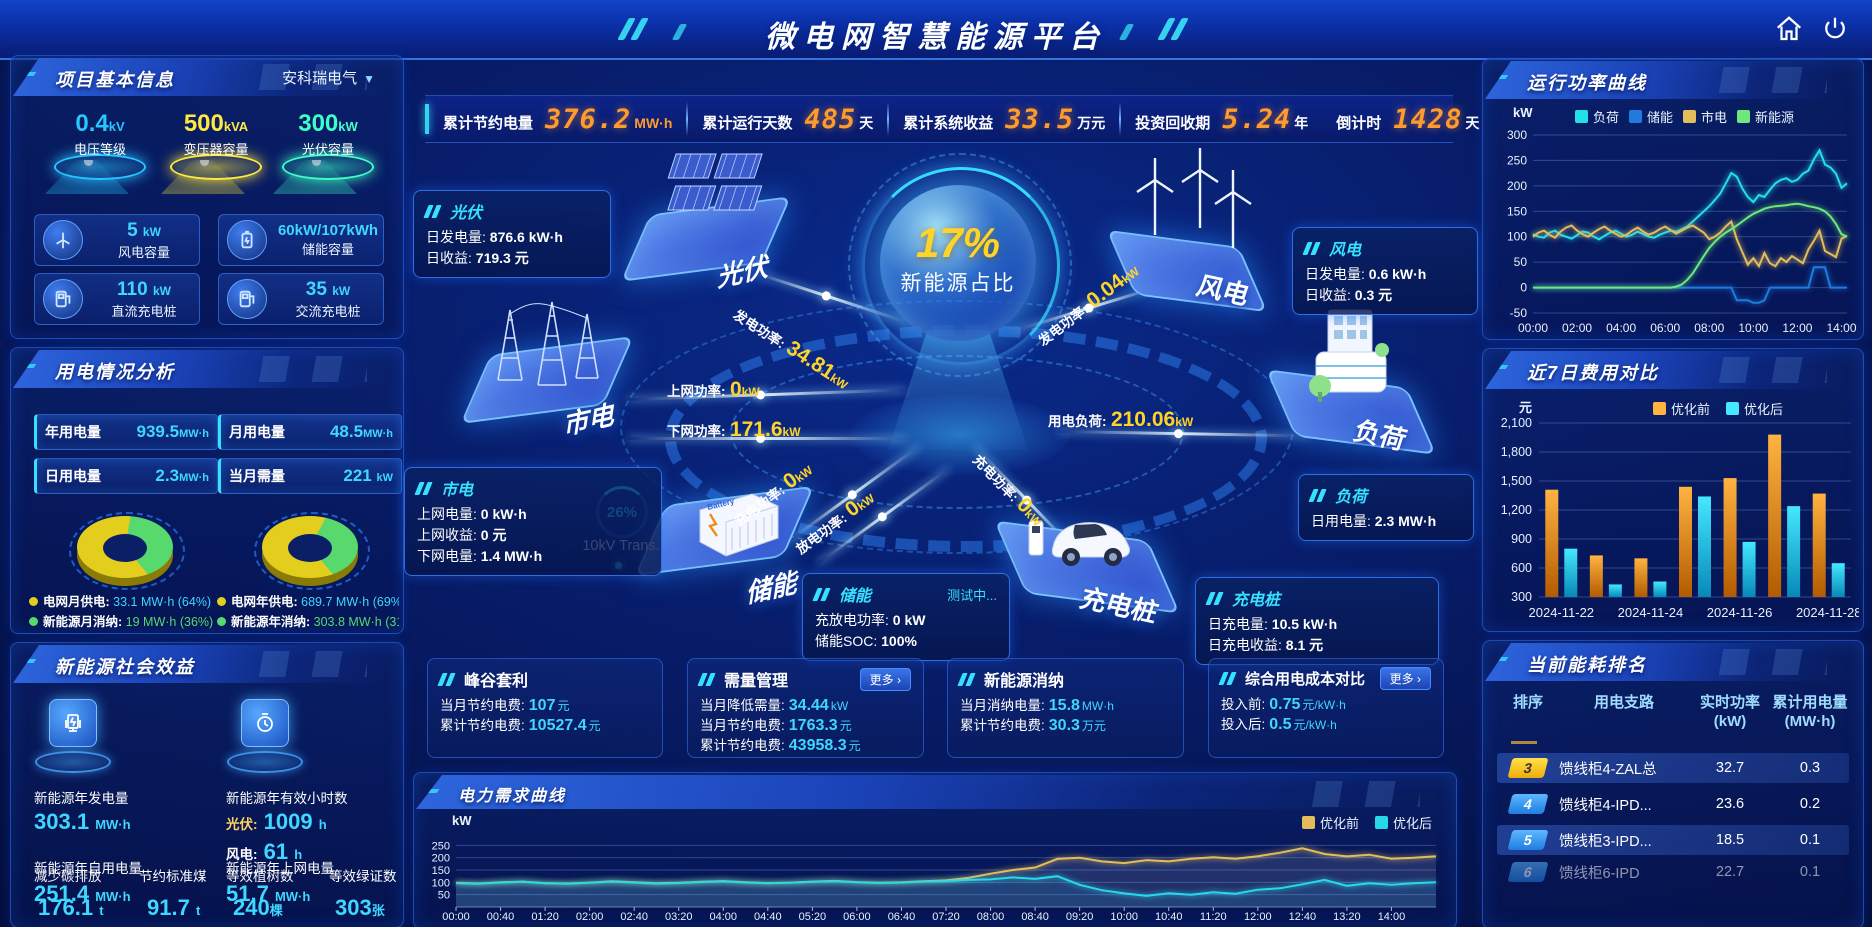 The width and height of the screenshot is (1872, 927). What do you see at coordinates (512, 796) in the screenshot?
I see `demand-curve-title: 电力需求曲线` at bounding box center [512, 796].